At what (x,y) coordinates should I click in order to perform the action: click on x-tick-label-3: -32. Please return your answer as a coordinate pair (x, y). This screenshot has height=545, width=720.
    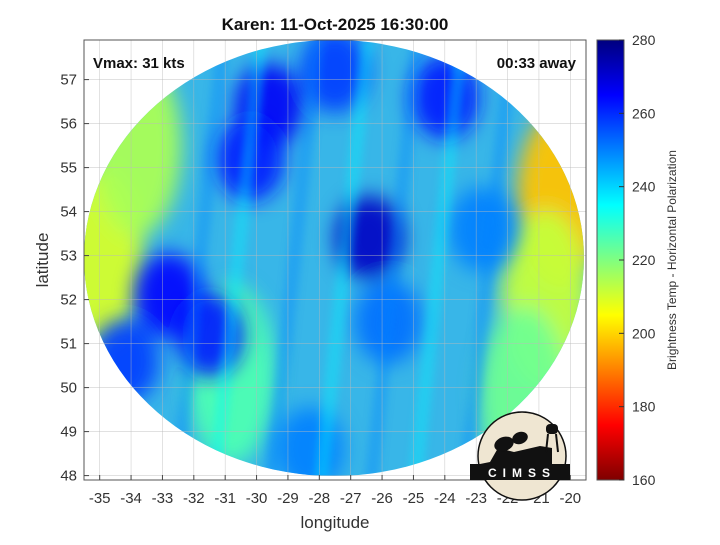
    Looking at the image, I should click on (194, 498).